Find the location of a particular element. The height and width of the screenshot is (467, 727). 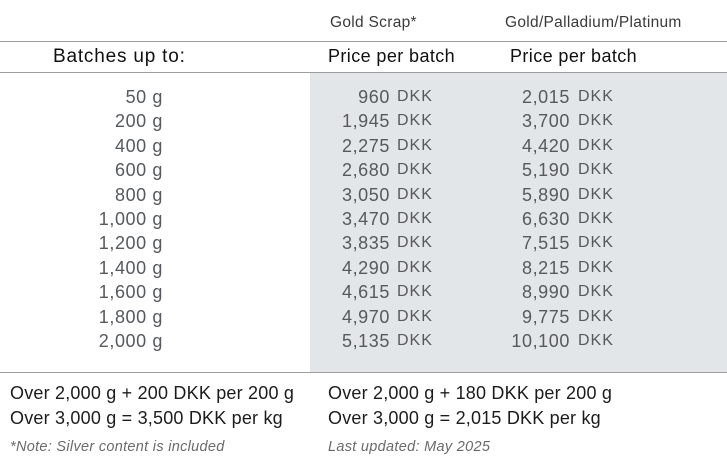

gpp-price-cell: 9,775 is located at coordinates (545, 316).